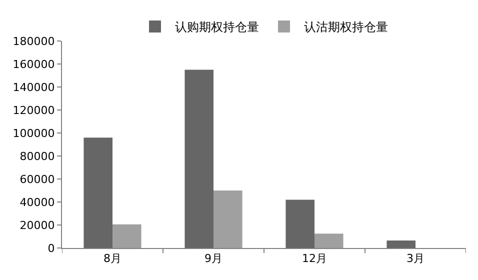 Image resolution: width=478 pixels, height=280 pixels. What do you see at coordinates (113, 259) in the screenshot?
I see `x-tick-label: 8月` at bounding box center [113, 259].